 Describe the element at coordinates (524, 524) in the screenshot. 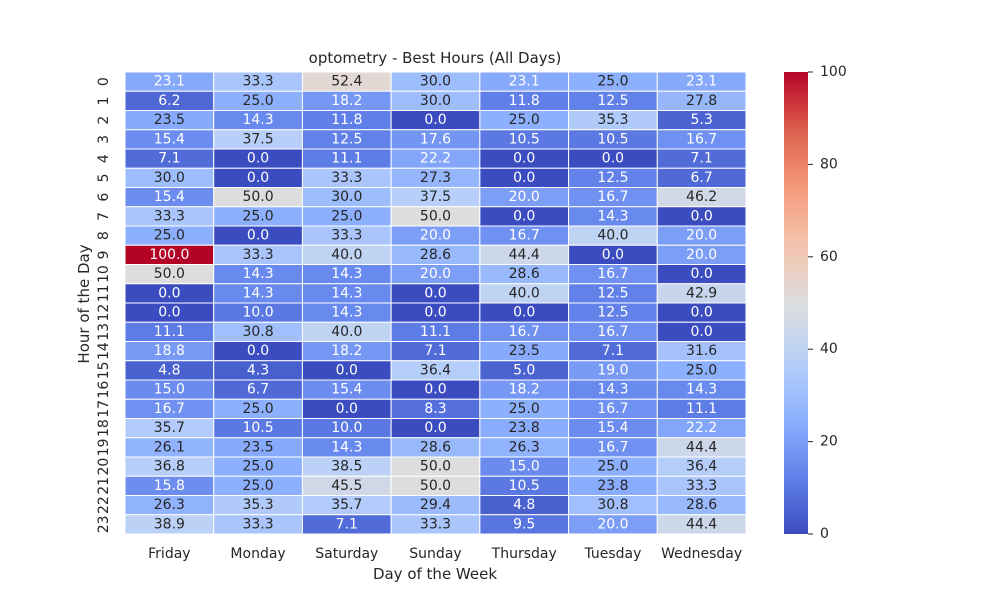

I see `cell-value-label: 9.5` at that location.